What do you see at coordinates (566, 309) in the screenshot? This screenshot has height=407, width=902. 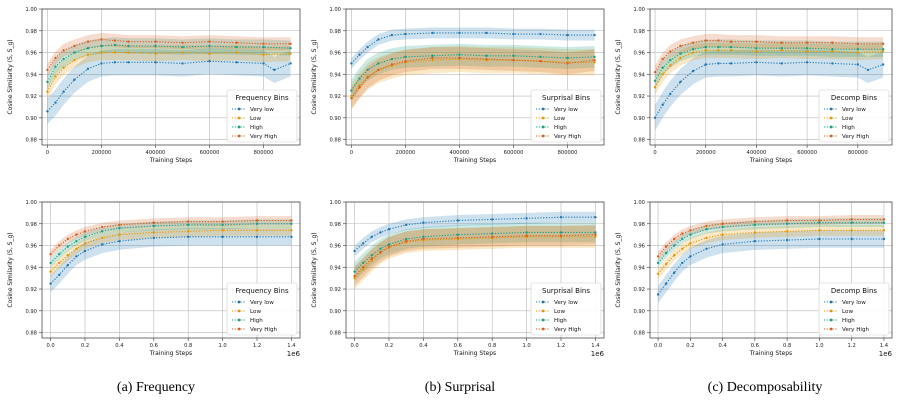 I see `legend: Surprisal Bins Very low Low High Very High` at bounding box center [566, 309].